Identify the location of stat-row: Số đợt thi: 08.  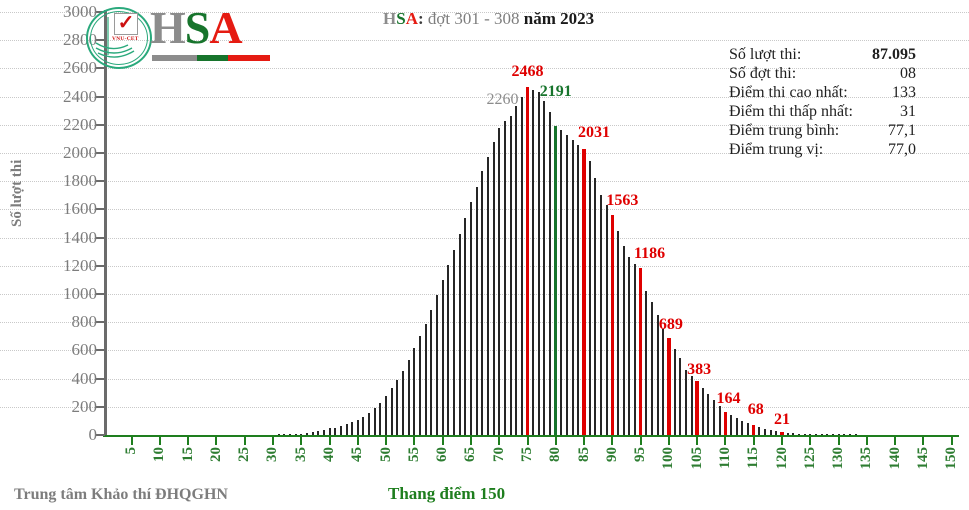
(822, 73).